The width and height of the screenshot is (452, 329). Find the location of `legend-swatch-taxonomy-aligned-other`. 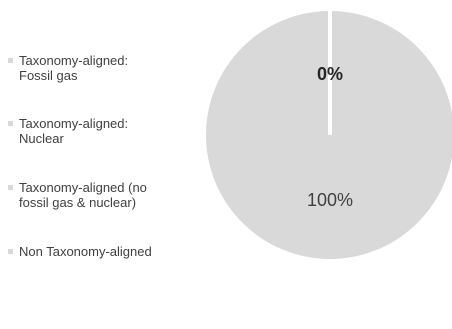

legend-swatch-taxonomy-aligned-other is located at coordinates (10, 187).